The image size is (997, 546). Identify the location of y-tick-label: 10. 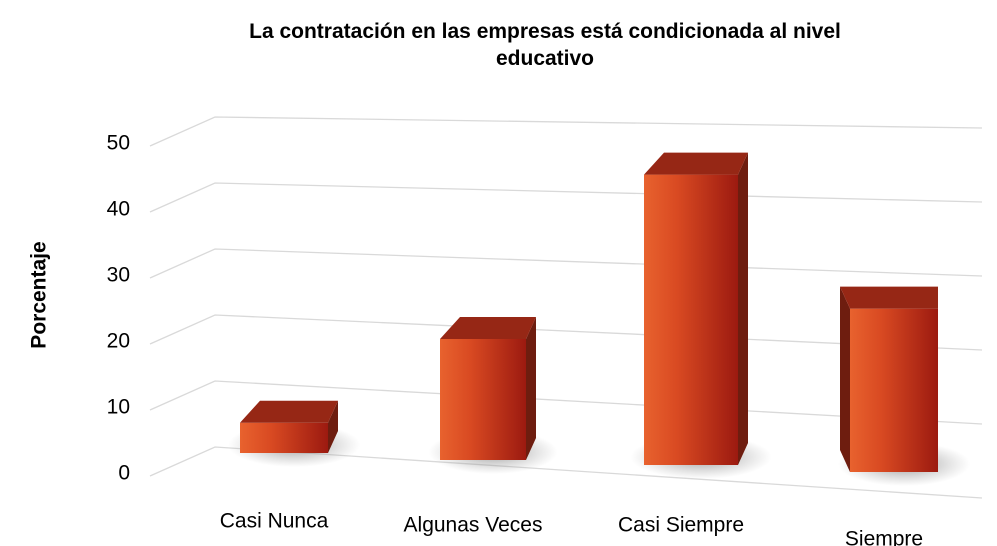
(118, 407).